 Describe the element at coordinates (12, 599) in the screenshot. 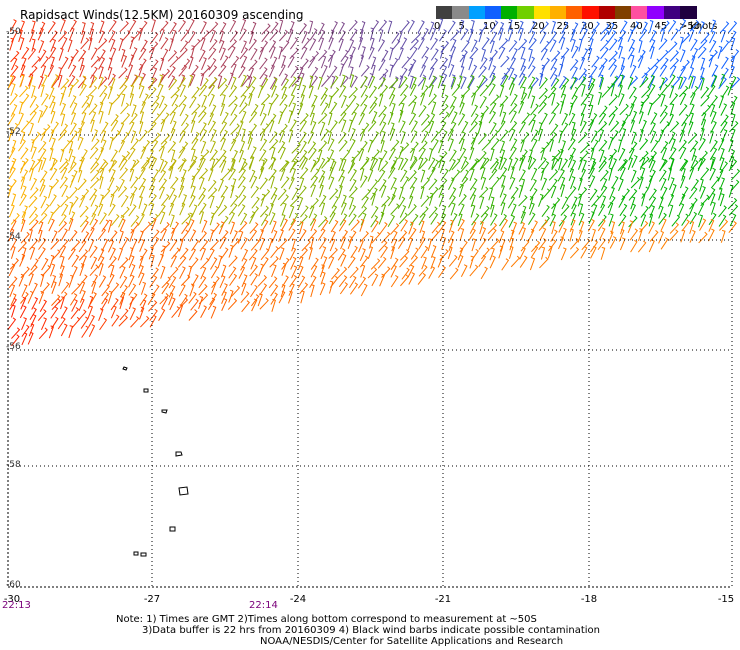

I see `x-label: -30` at that location.